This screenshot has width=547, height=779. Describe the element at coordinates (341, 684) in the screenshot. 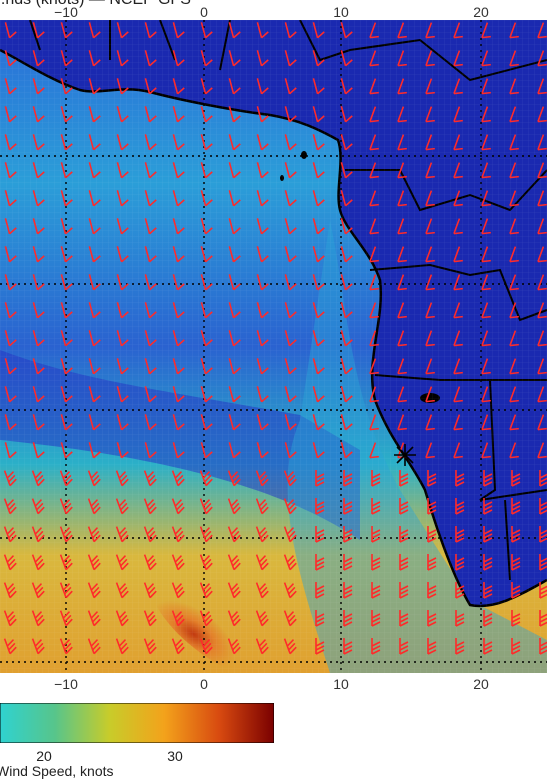

I see `bottom-tick-lon-10: 10` at that location.